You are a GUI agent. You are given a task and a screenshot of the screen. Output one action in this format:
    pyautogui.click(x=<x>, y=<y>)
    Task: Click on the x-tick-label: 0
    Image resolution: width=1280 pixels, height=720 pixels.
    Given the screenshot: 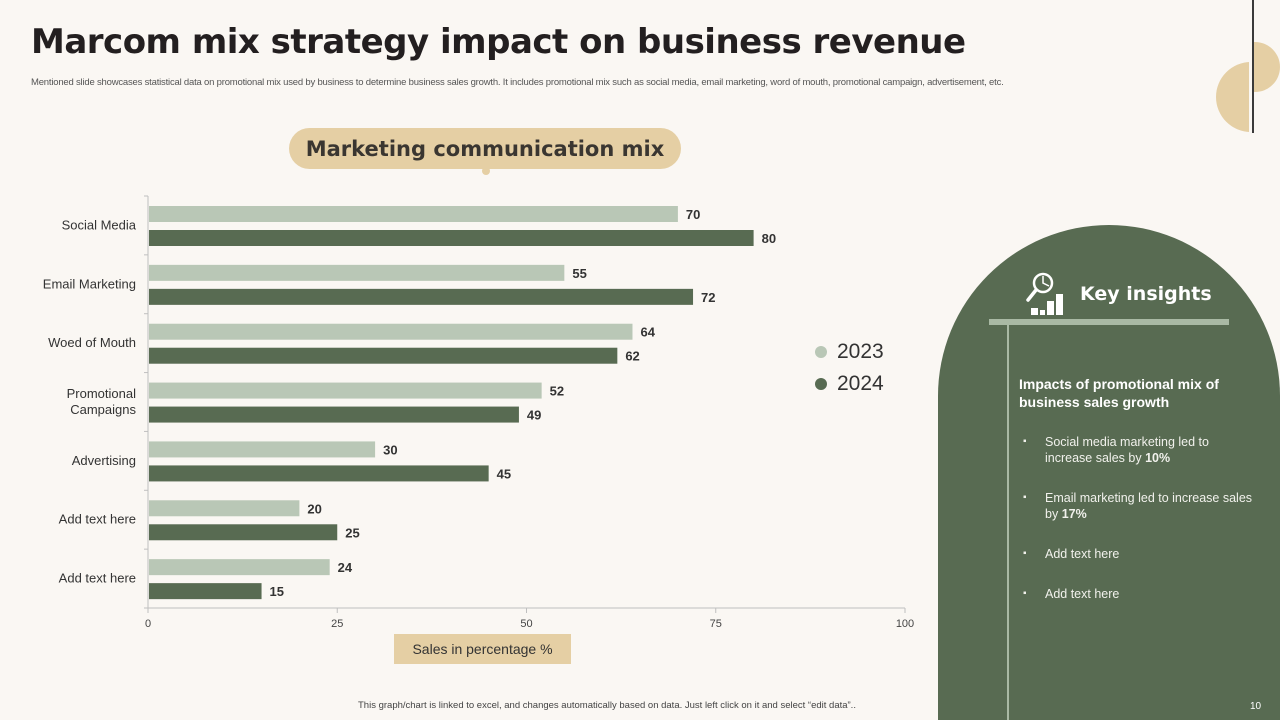 What is the action you would take?
    pyautogui.click(x=148, y=624)
    